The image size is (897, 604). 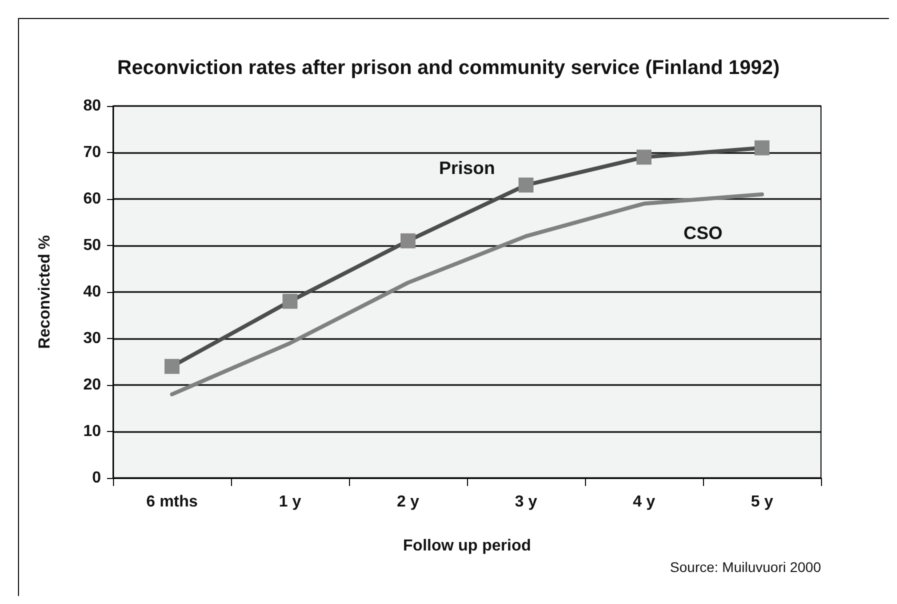 I want to click on y-tick-label: 30, so click(x=92, y=338).